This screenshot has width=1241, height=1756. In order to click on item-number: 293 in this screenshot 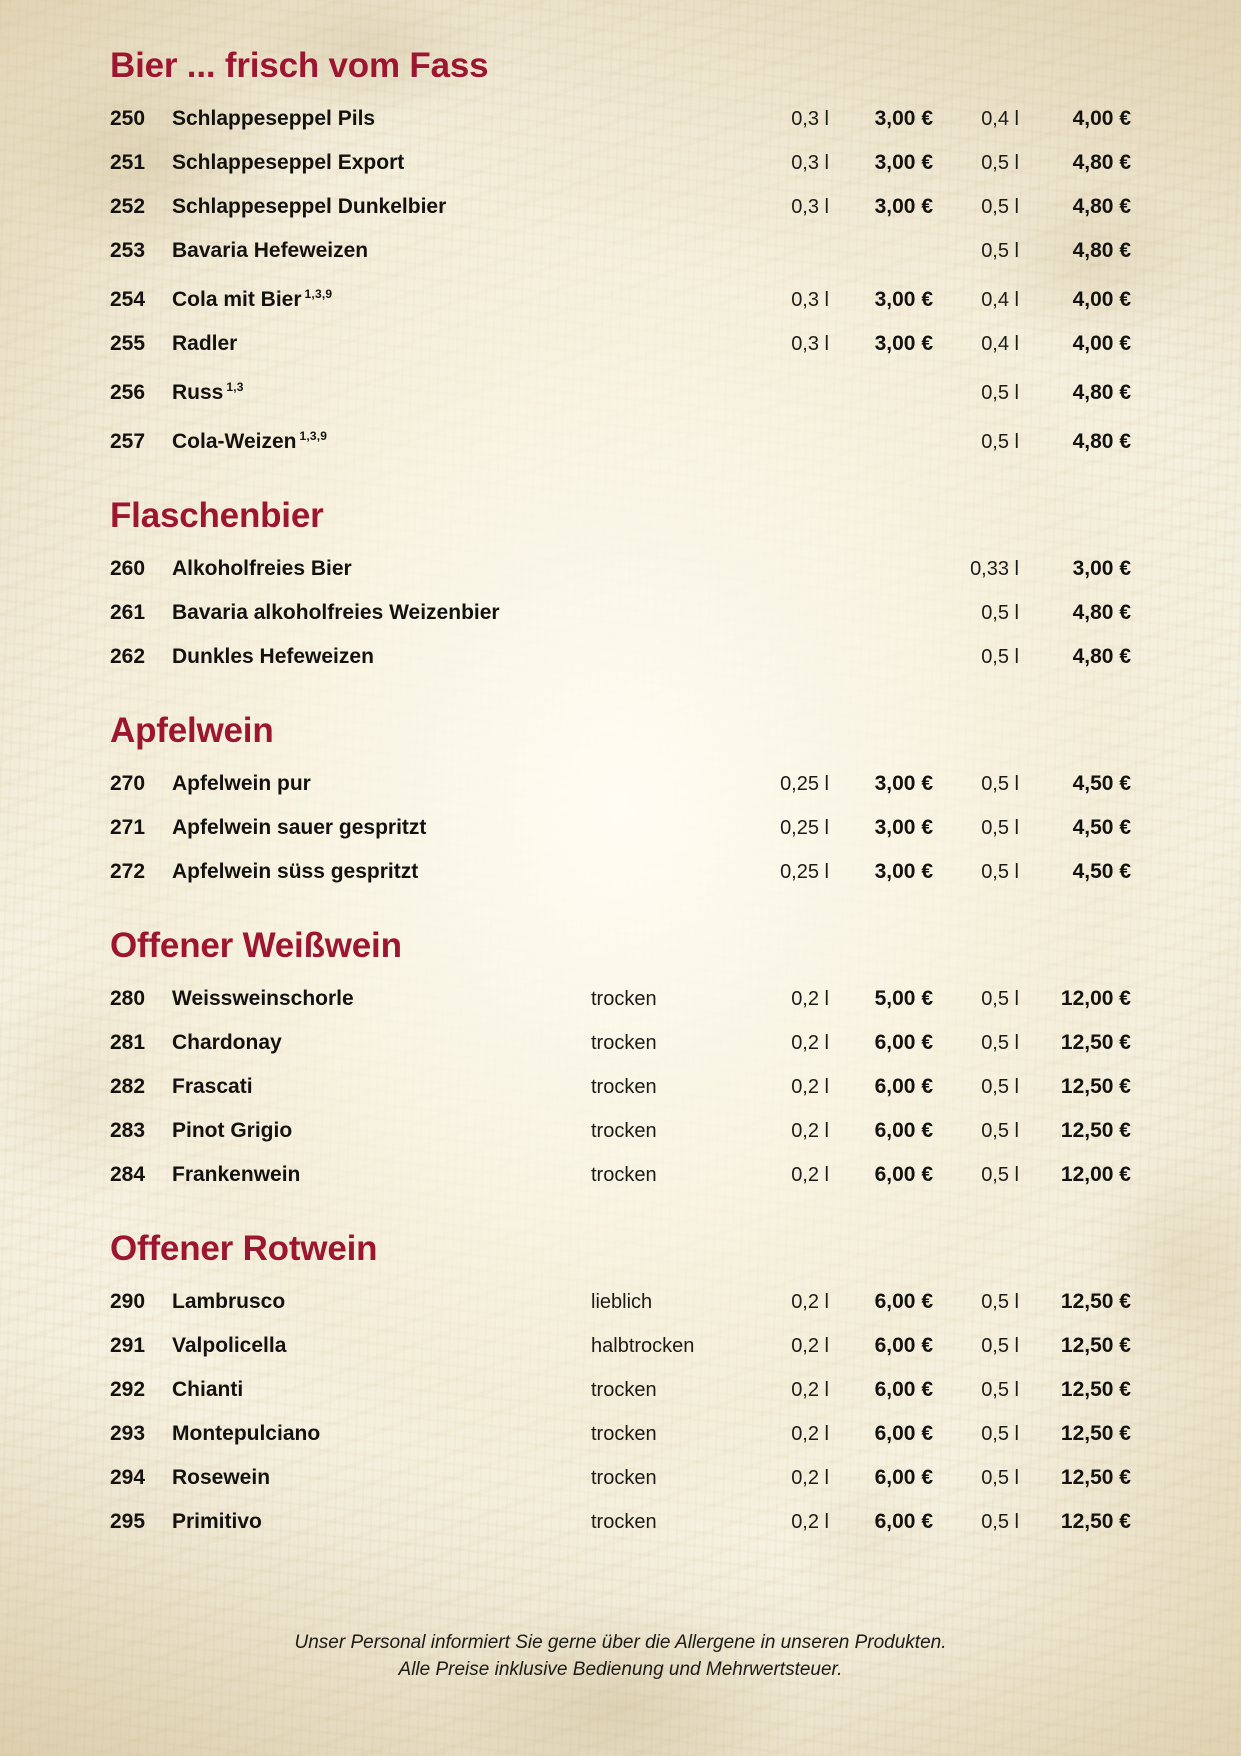, I will do `click(128, 1433)`.